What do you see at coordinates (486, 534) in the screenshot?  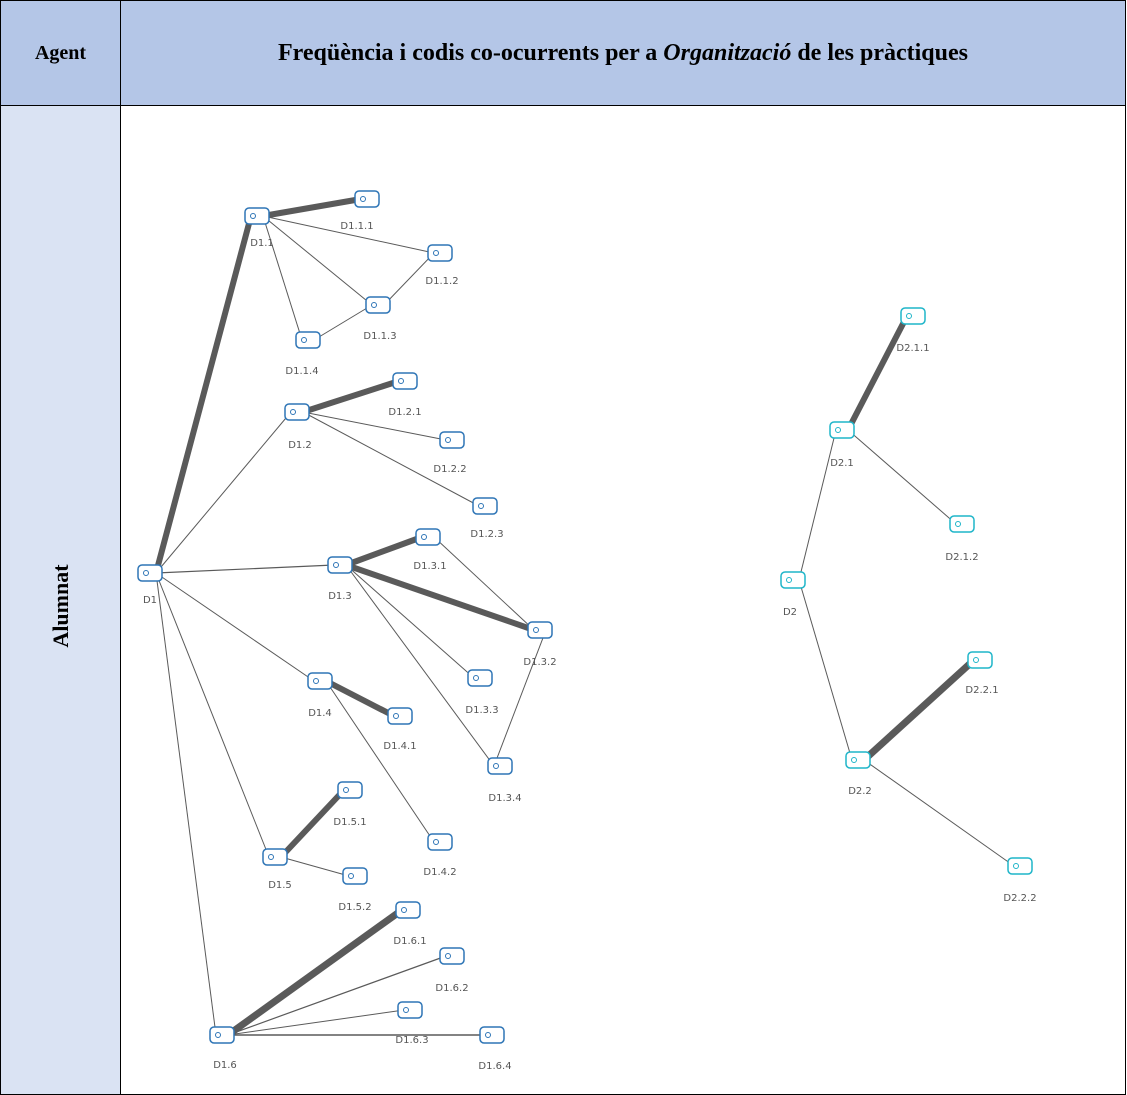 I see `node-label: D1.2.3` at bounding box center [486, 534].